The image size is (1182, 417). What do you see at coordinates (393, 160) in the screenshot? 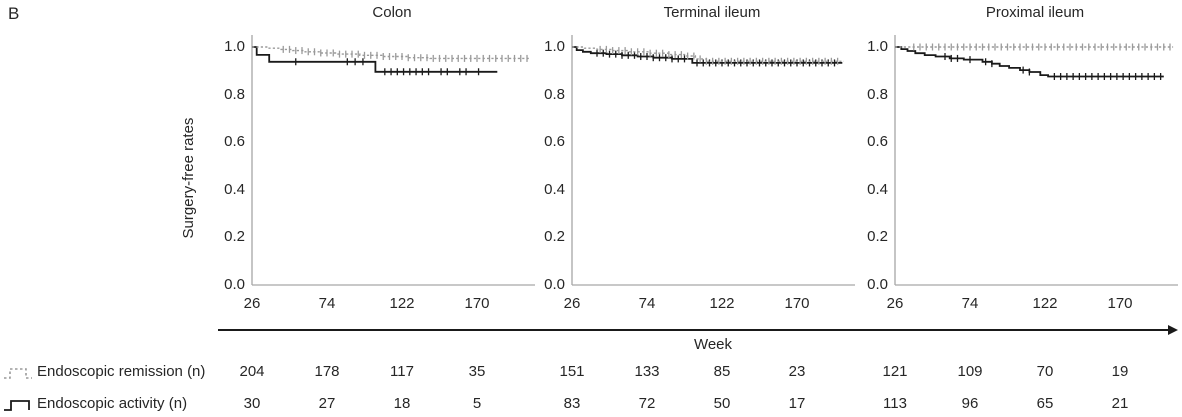
I see `km-curves-colon` at bounding box center [393, 160].